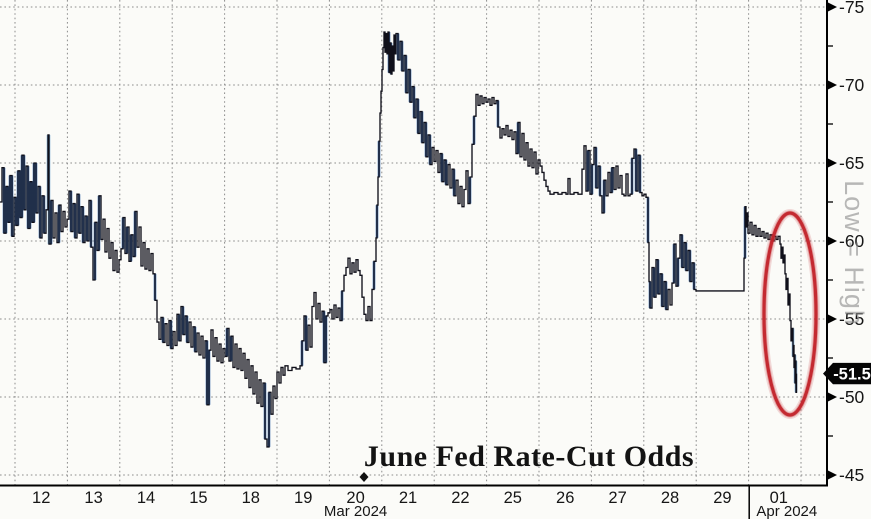 The width and height of the screenshot is (871, 519). I want to click on chart-title: June Fed Rate-Cut Odds, so click(529, 456).